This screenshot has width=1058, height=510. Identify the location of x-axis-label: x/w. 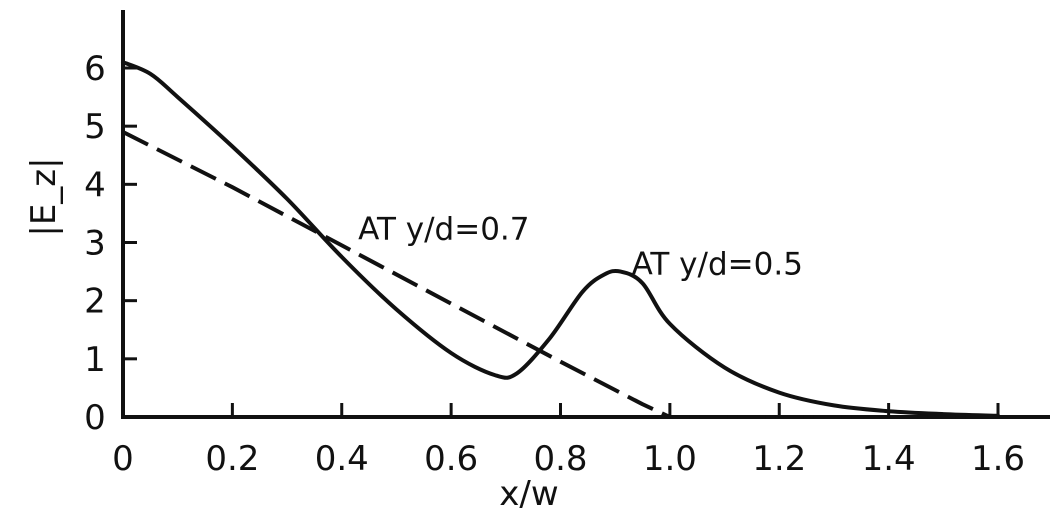
(528, 492).